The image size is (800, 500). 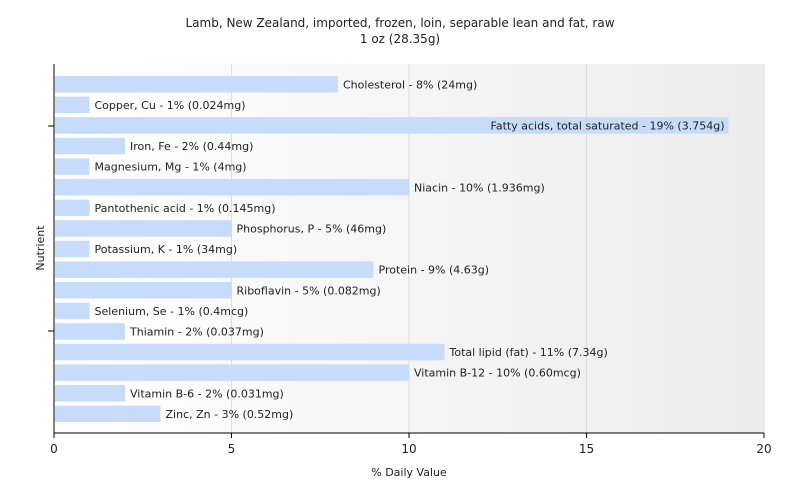 I want to click on bar-label: Niacin - 10% (1.936mg), so click(x=479, y=187).